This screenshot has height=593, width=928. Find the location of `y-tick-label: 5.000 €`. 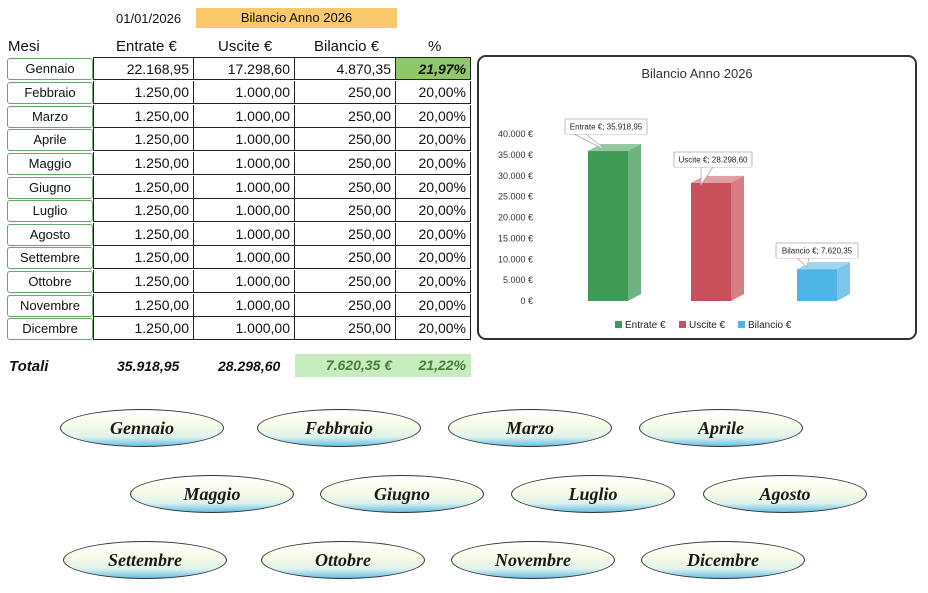

y-tick-label: 5.000 € is located at coordinates (518, 280).